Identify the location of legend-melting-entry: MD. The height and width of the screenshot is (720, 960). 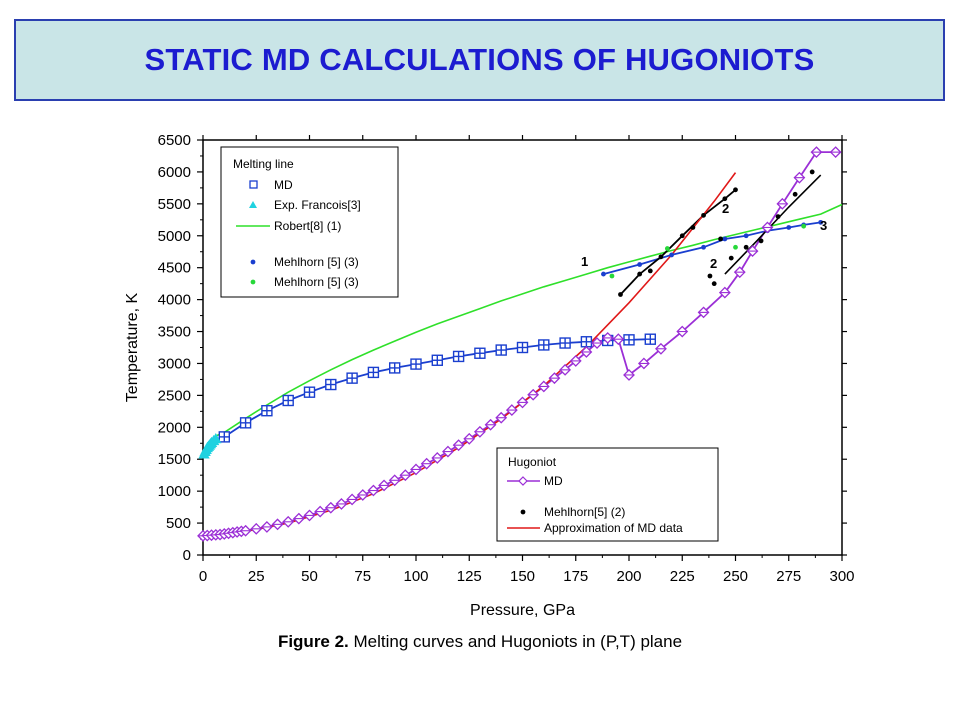
(271, 185).